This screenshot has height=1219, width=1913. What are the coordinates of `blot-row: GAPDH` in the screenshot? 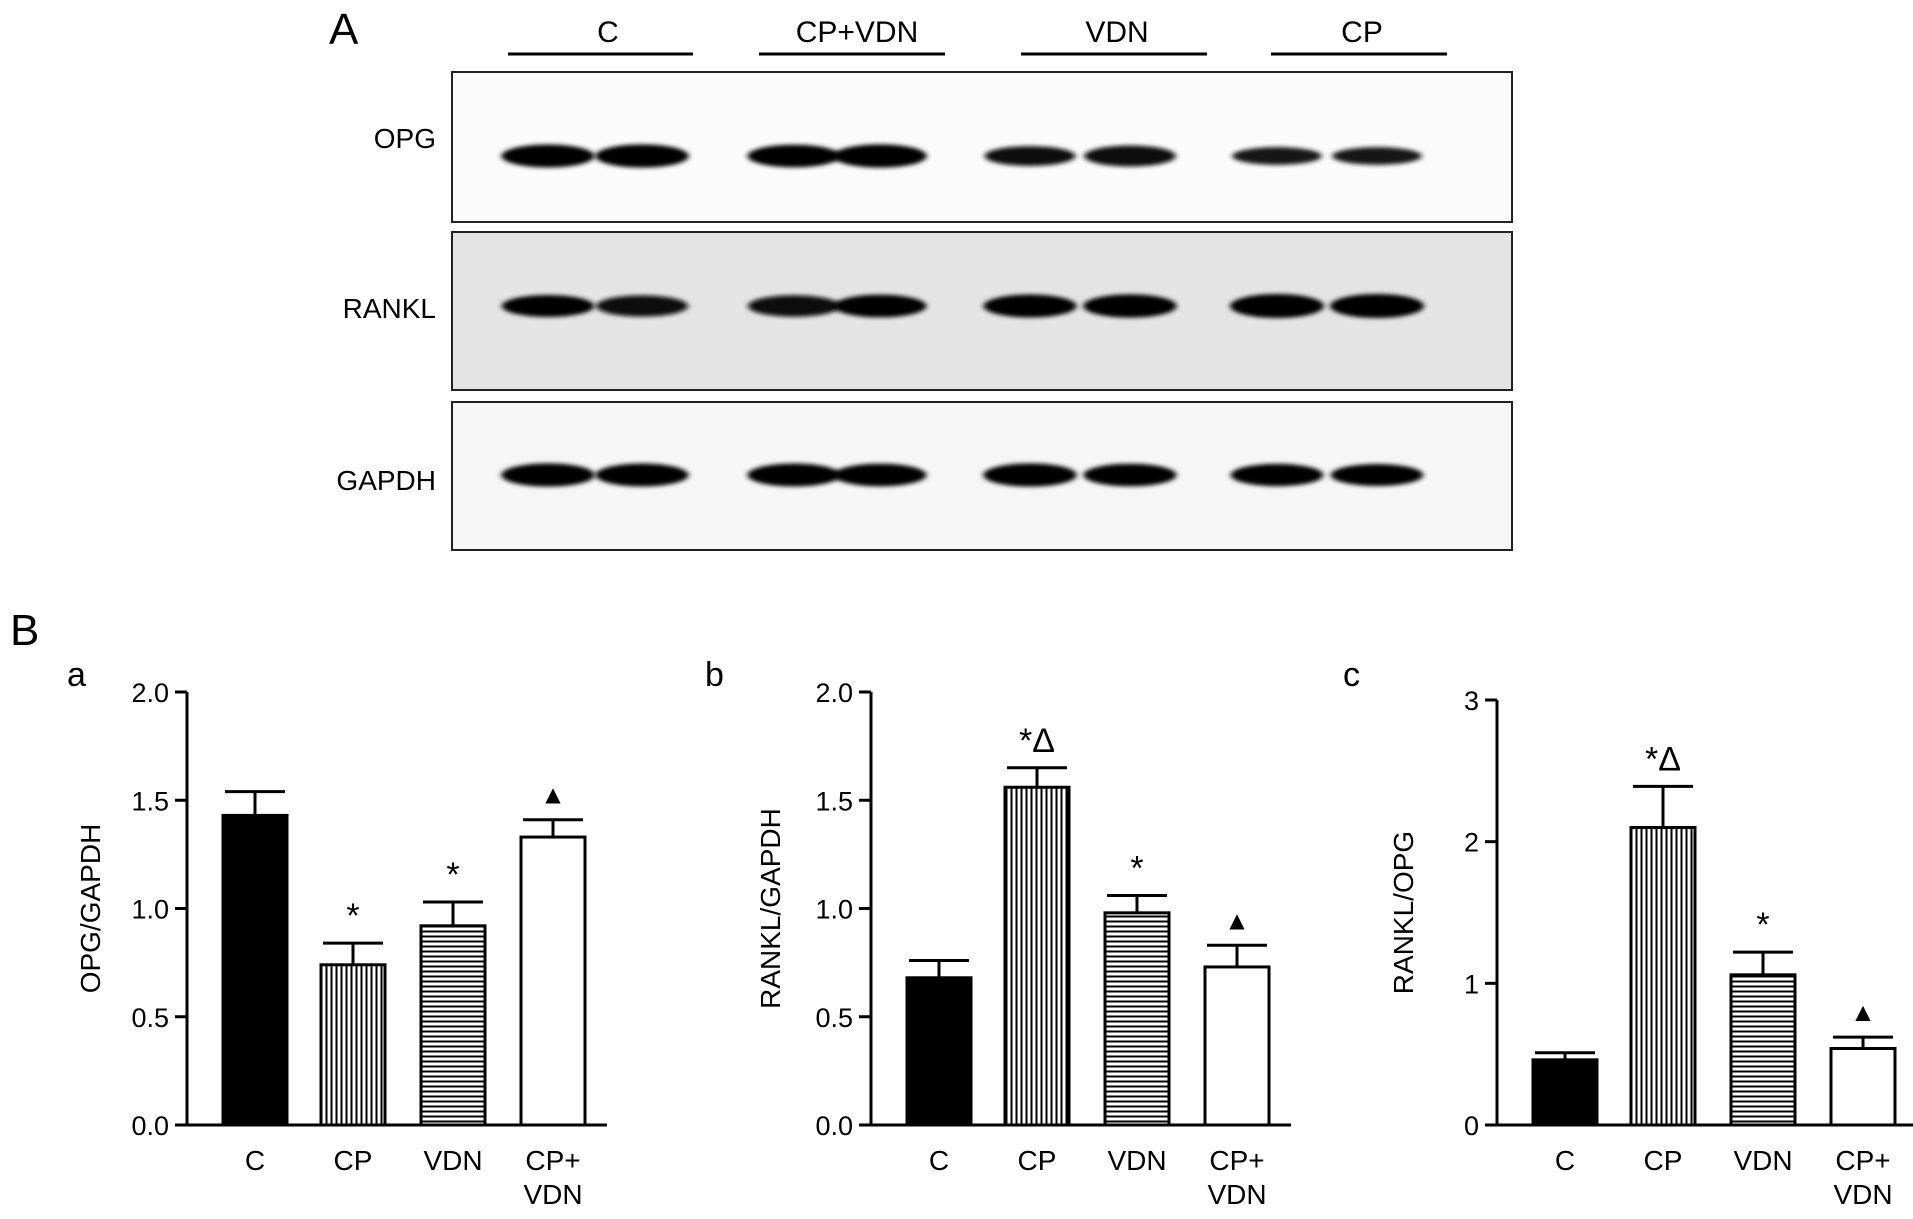 It's located at (924, 476).